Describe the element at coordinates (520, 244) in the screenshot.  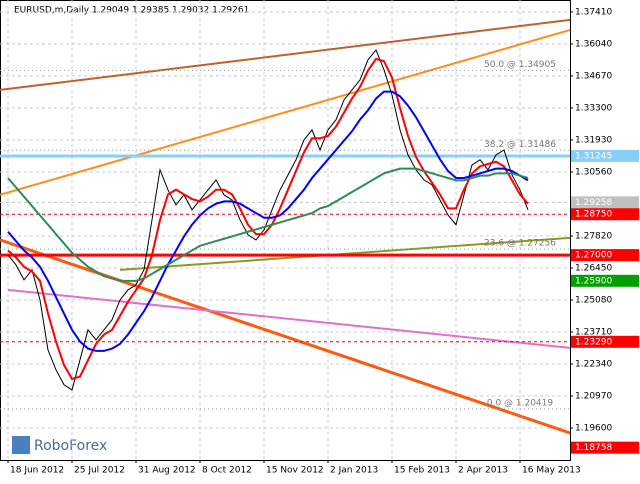
I see `fib-label: 23.6 @ 1.27256` at that location.